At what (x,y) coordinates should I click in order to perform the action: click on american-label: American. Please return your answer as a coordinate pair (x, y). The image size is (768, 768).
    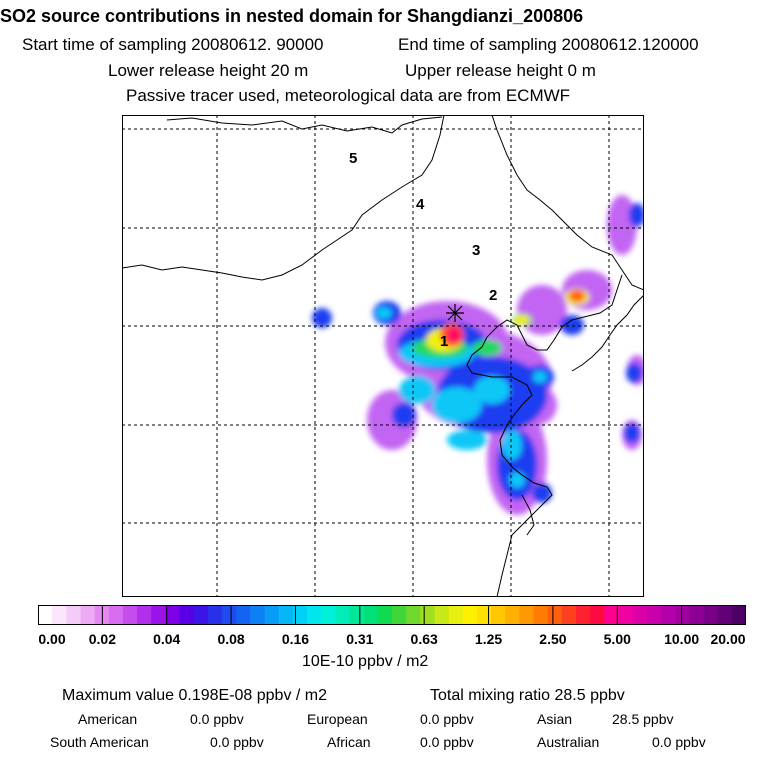
    Looking at the image, I should click on (108, 719).